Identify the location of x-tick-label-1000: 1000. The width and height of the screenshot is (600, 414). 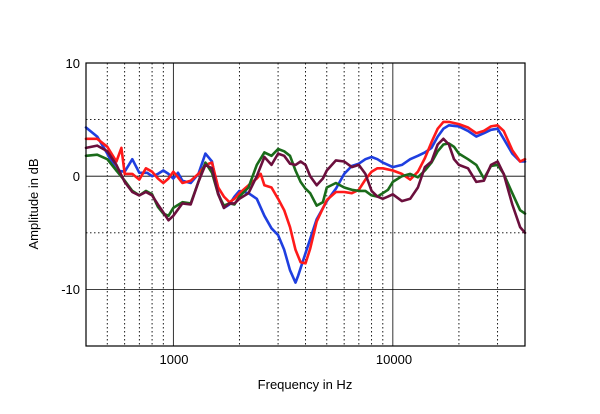
(174, 359).